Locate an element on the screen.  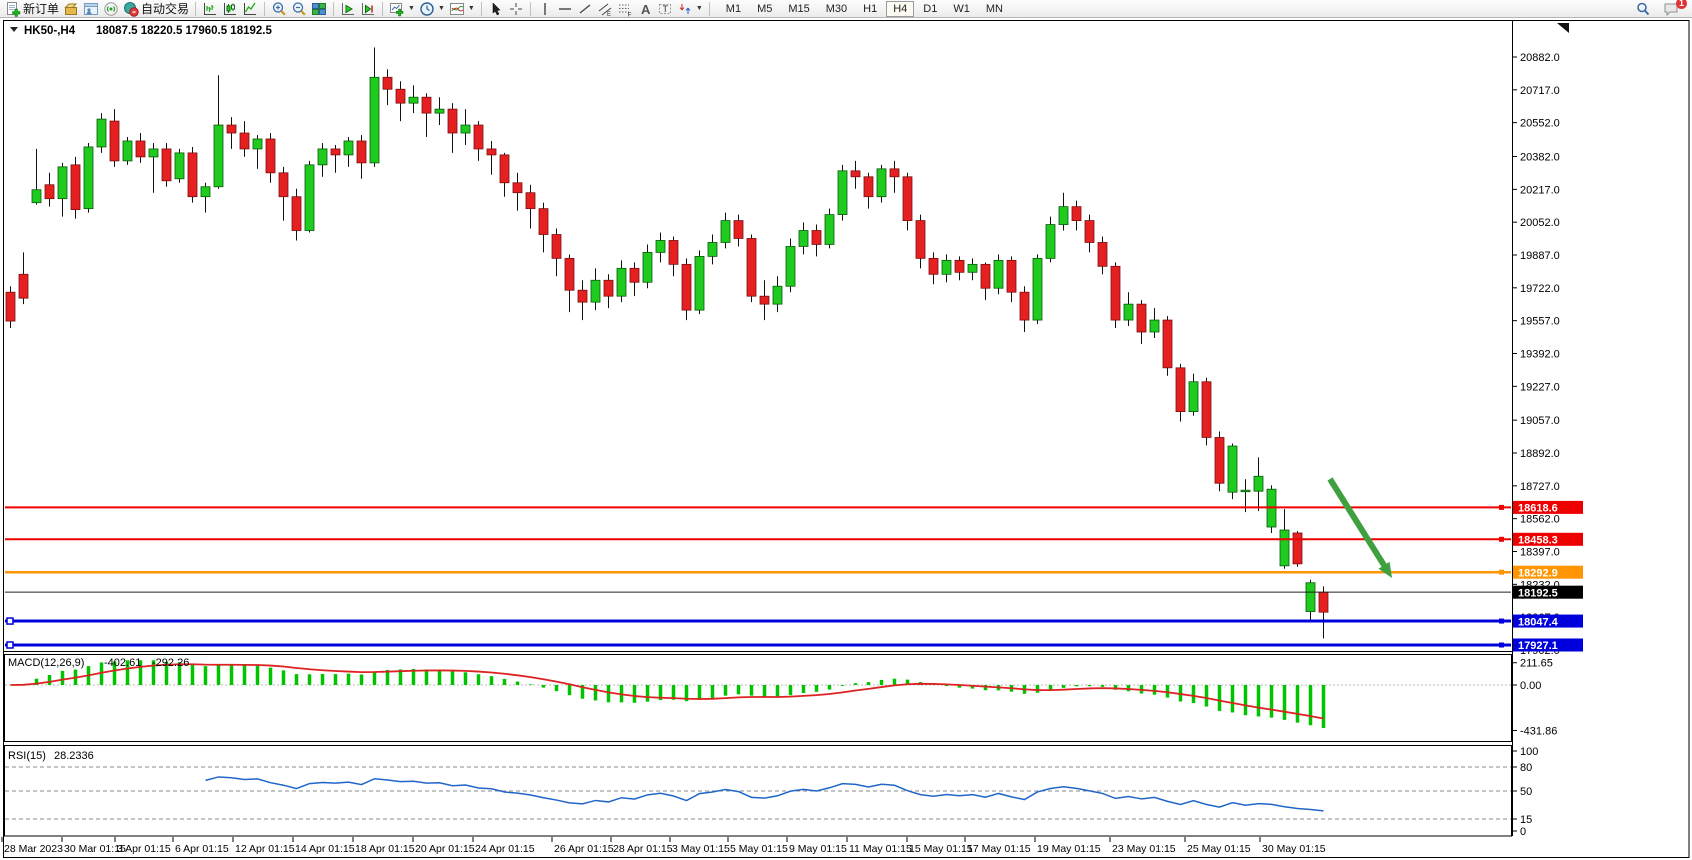
text-label-button: T is located at coordinates (665, 9).